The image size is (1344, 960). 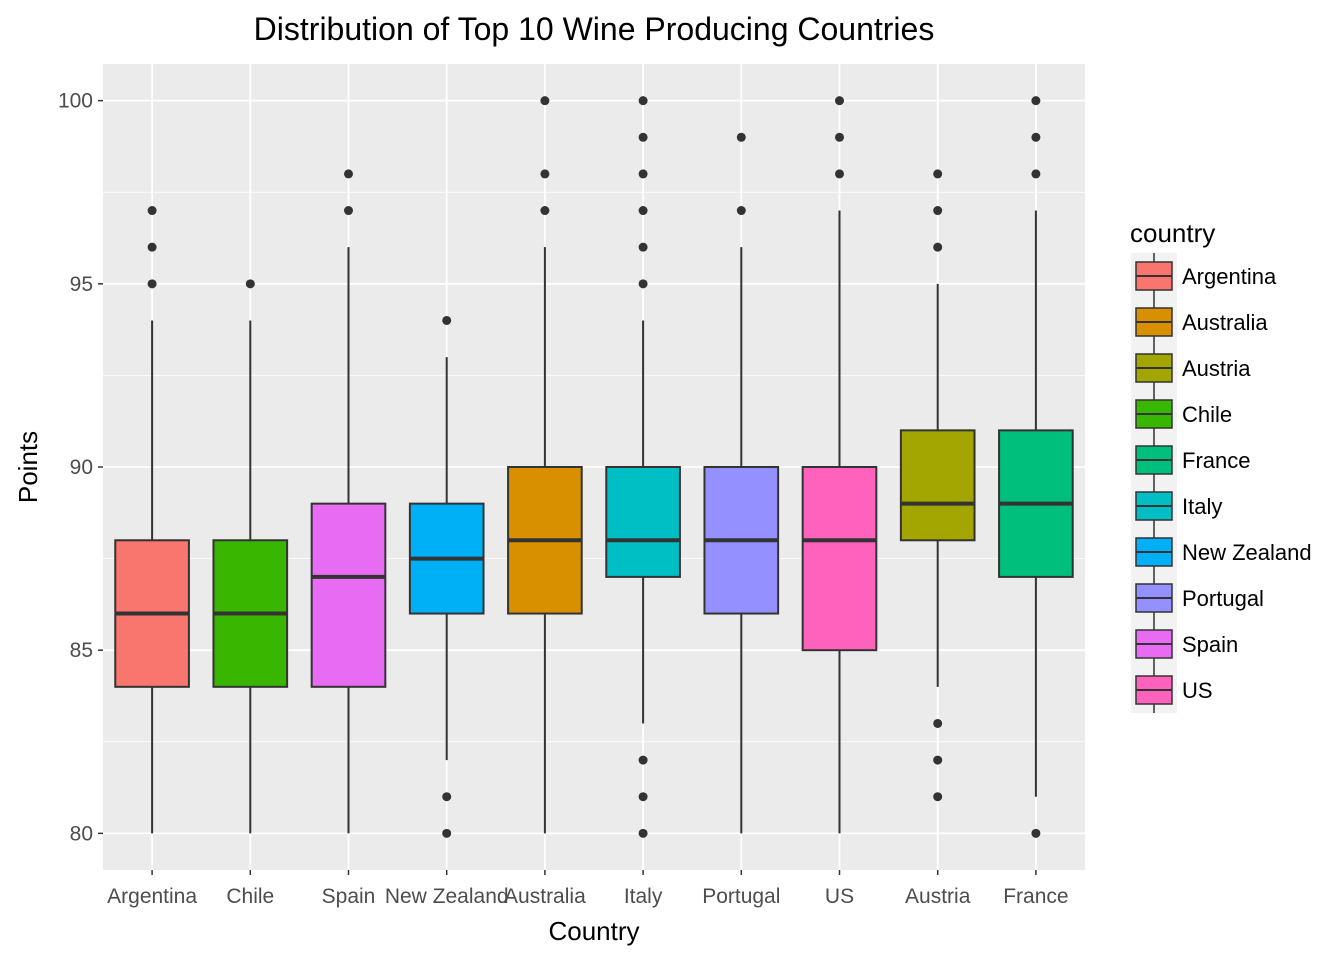 What do you see at coordinates (1225, 322) in the screenshot?
I see `legend-label-australia: Australia` at bounding box center [1225, 322].